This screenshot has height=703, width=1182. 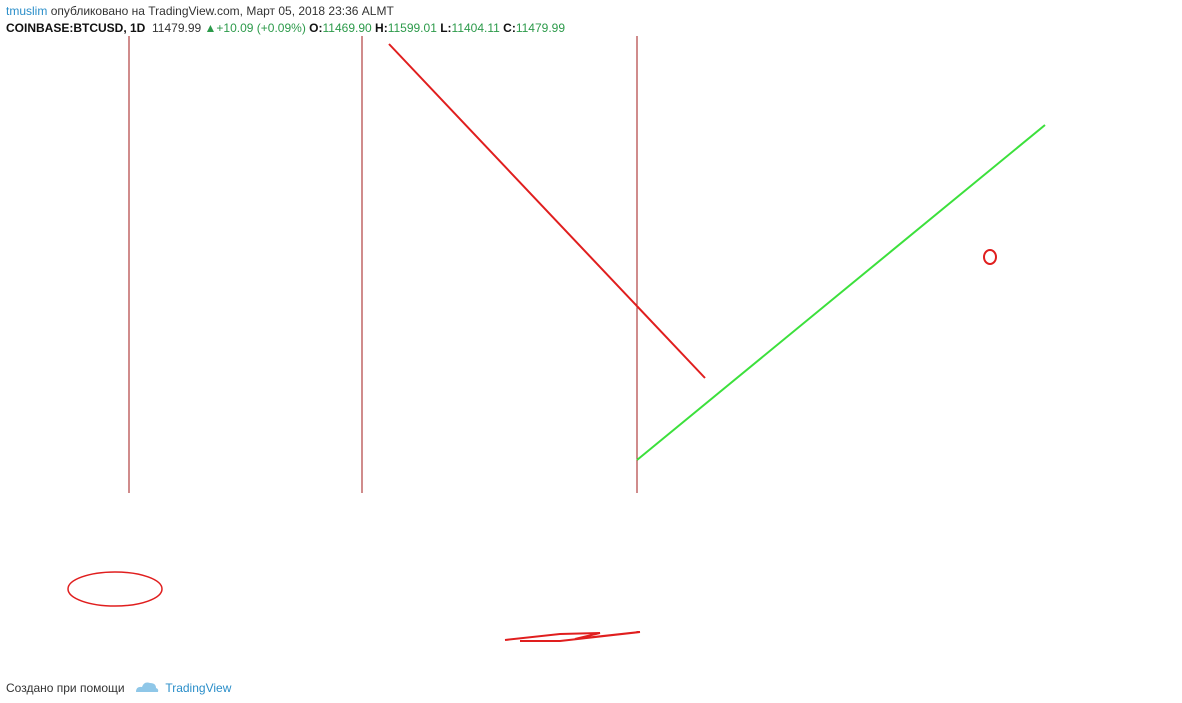 What do you see at coordinates (316, 28) in the screenshot?
I see `o-label: O:` at bounding box center [316, 28].